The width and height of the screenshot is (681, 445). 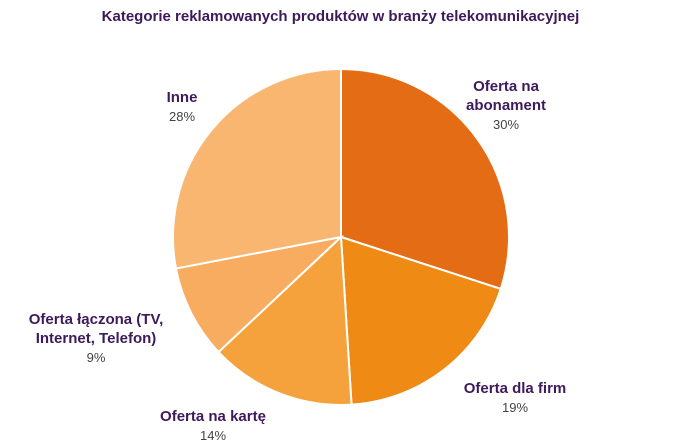 I want to click on slice-name-line-1: Inne, so click(x=182, y=97).